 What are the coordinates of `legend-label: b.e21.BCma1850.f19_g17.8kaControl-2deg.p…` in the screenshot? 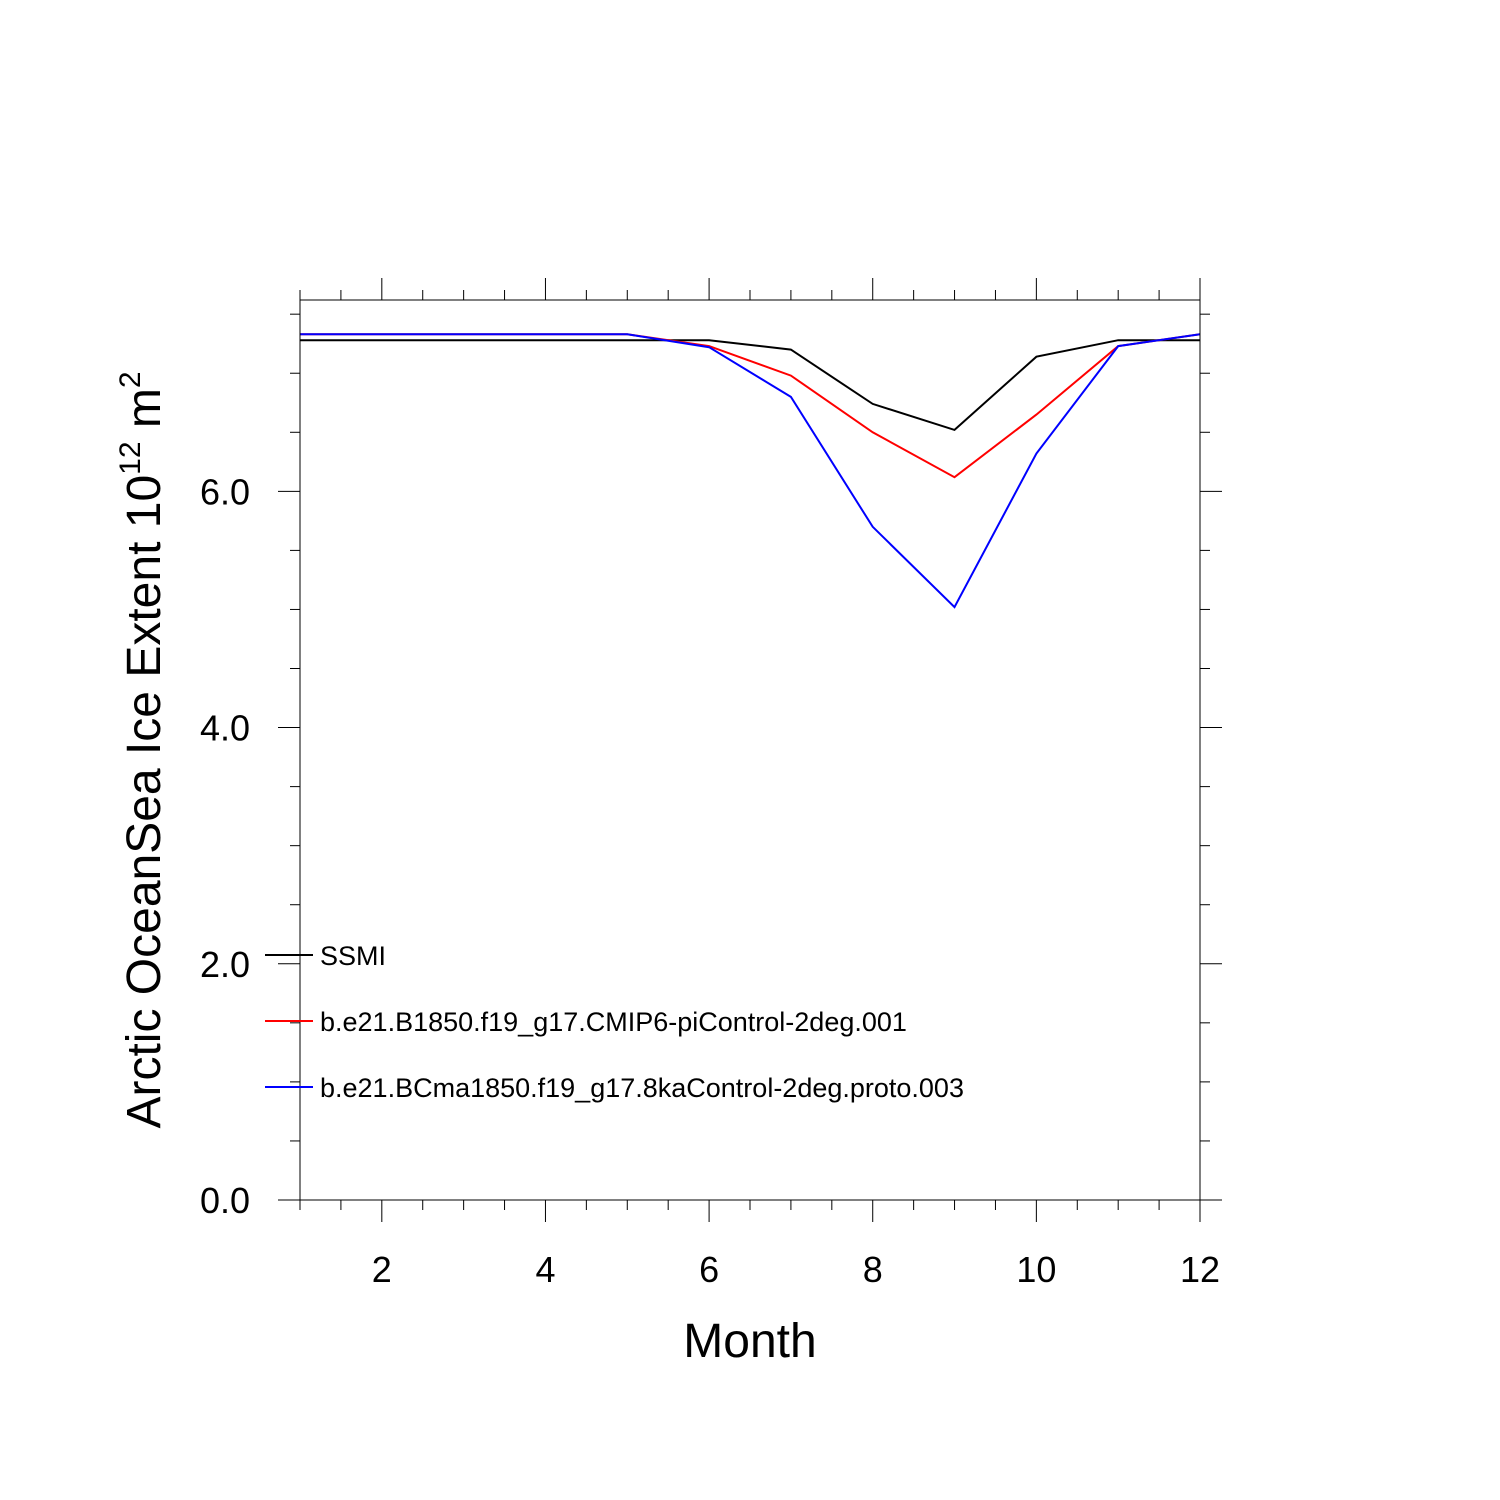 It's located at (642, 1088).